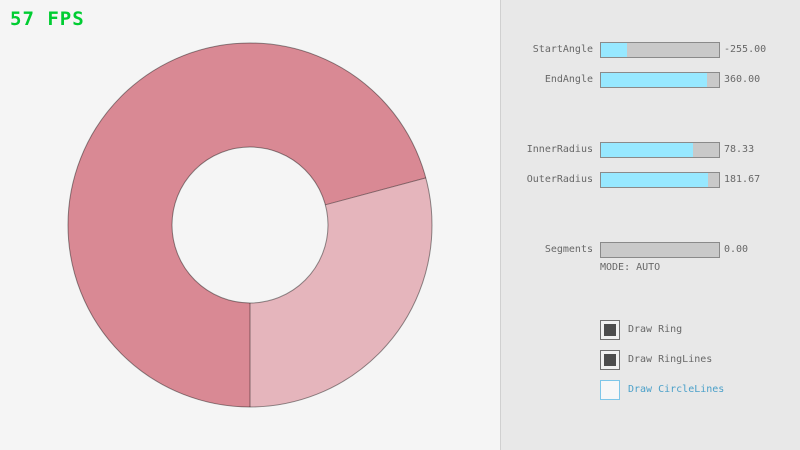 This screenshot has width=800, height=450. I want to click on innerradius-label: InnerRadius, so click(559, 149).